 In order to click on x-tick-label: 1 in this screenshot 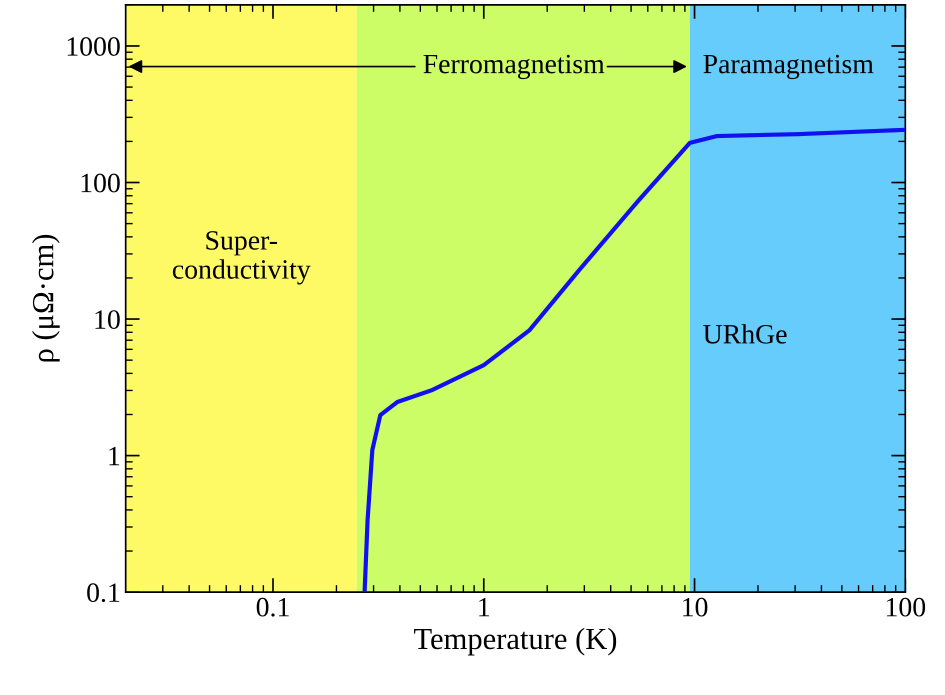, I will do `click(484, 607)`.